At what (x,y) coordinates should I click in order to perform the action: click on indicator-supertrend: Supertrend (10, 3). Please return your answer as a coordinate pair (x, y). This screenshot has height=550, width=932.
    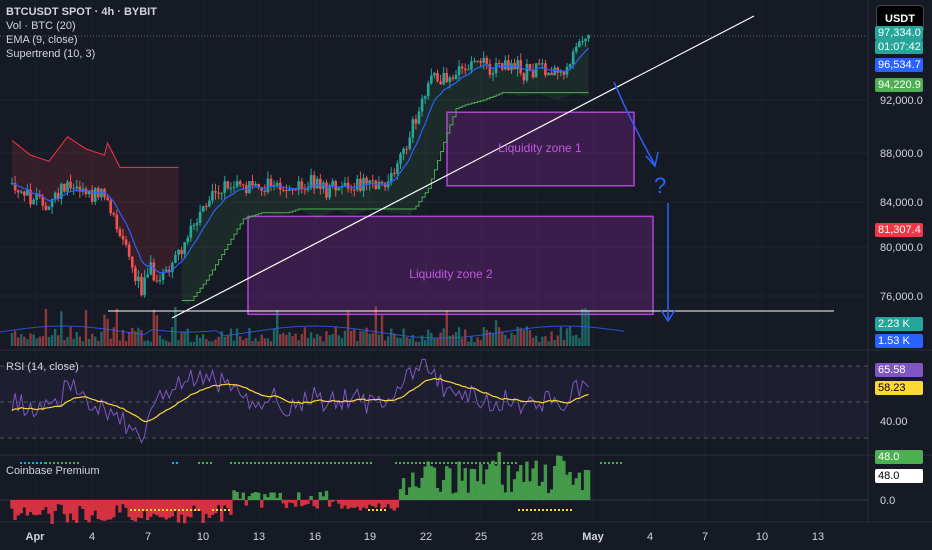
    Looking at the image, I should click on (51, 54).